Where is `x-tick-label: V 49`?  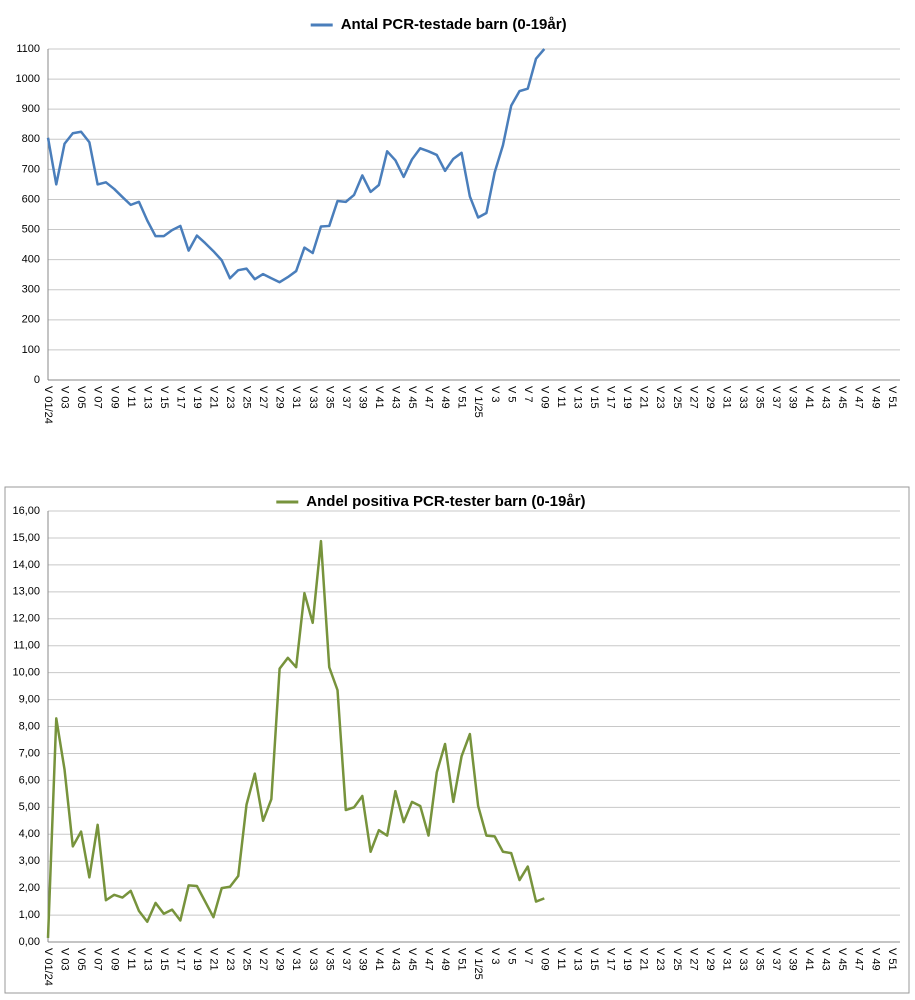 x-tick-label: V 49 is located at coordinates (445, 397).